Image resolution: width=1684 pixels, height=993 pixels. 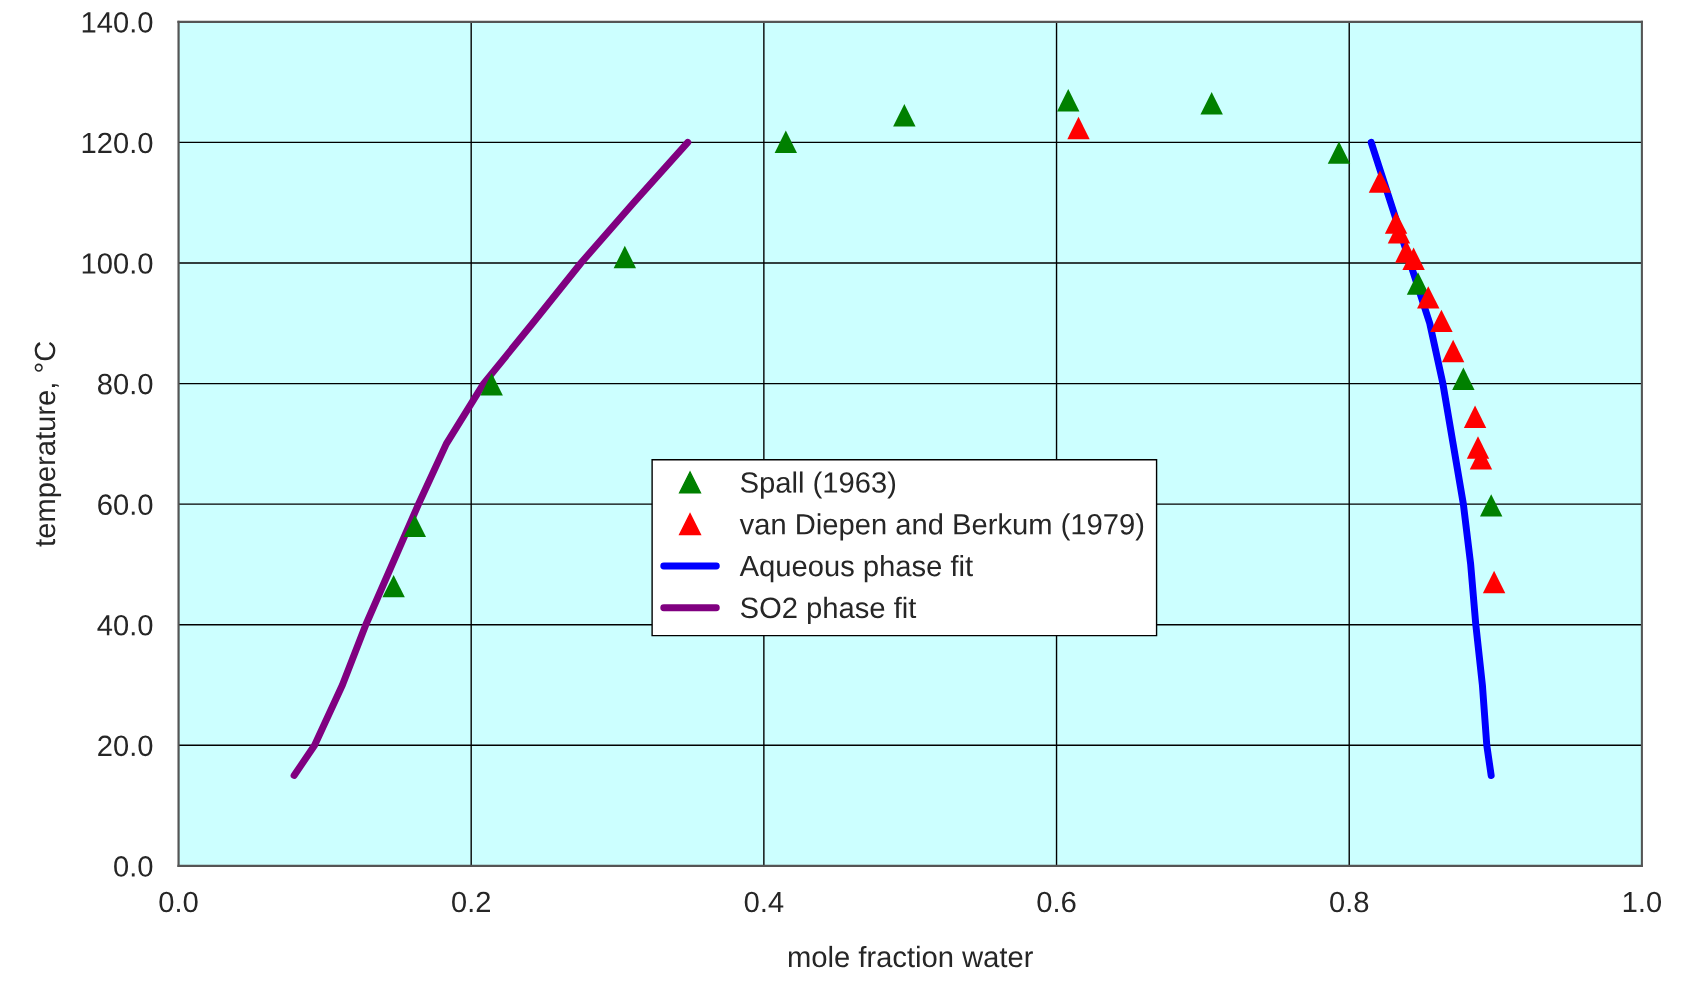 What do you see at coordinates (133, 866) in the screenshot?
I see `y-tick-label: 0.0` at bounding box center [133, 866].